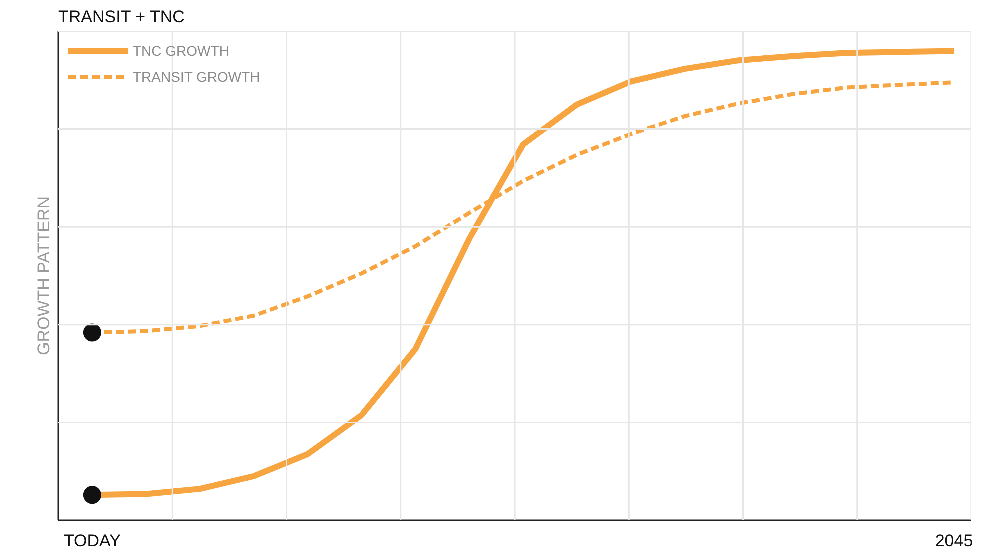  I want to click on legend-label: TNC GROWTH, so click(181, 51).